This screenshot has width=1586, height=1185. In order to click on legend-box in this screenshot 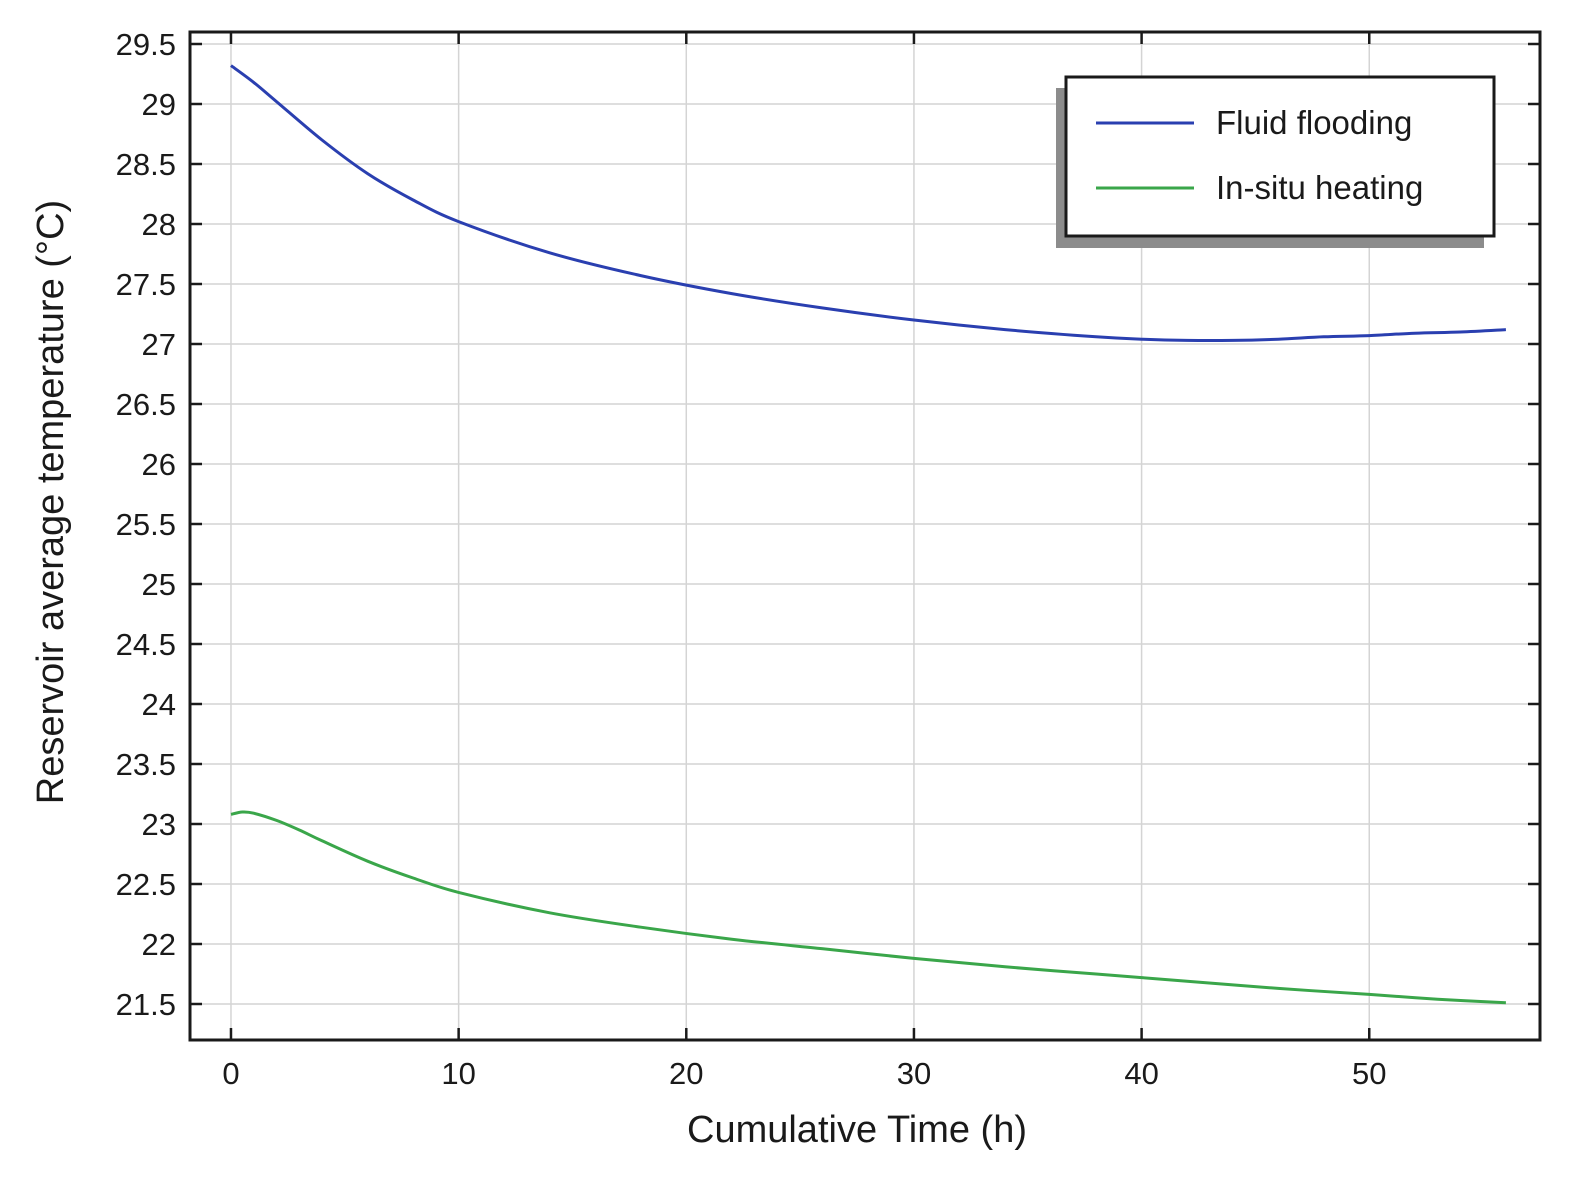, I will do `click(1280, 156)`.